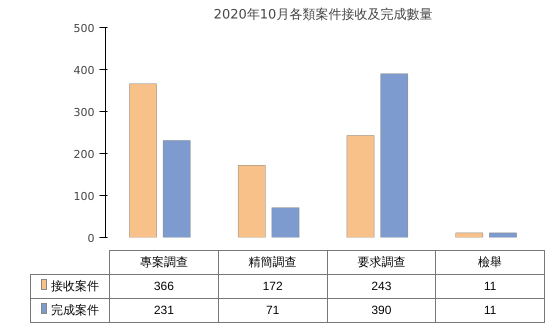 The image size is (555, 327). What do you see at coordinates (164, 310) in the screenshot?
I see `data-label: 231` at bounding box center [164, 310].